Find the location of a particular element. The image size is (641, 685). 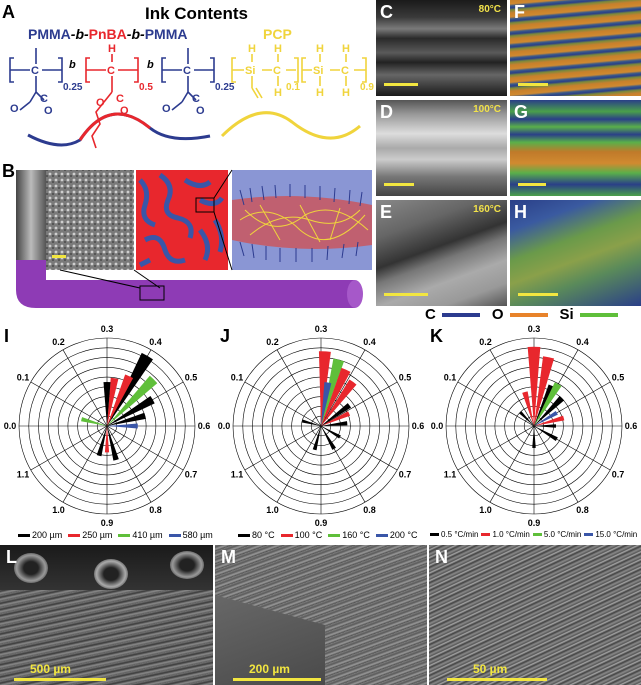

panel-a-label: A is located at coordinates (8, 12).